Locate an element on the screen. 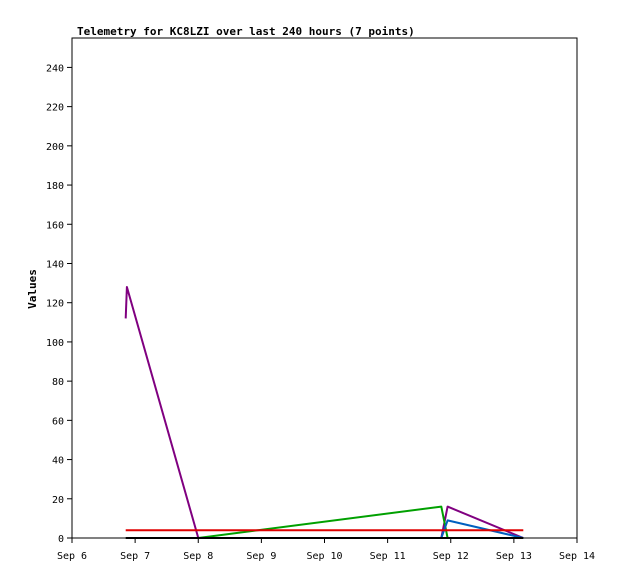 This screenshot has height=579, width=618. y-axis-title: Values is located at coordinates (32, 289).